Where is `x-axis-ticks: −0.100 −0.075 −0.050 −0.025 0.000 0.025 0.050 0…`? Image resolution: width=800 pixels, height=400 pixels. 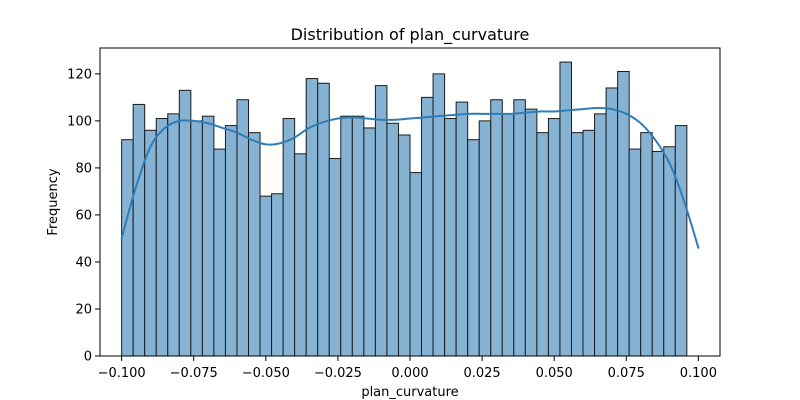
x-axis-ticks: −0.100 −0.075 −0.050 −0.025 0.000 0.025 0.050 0… is located at coordinates (407, 368).